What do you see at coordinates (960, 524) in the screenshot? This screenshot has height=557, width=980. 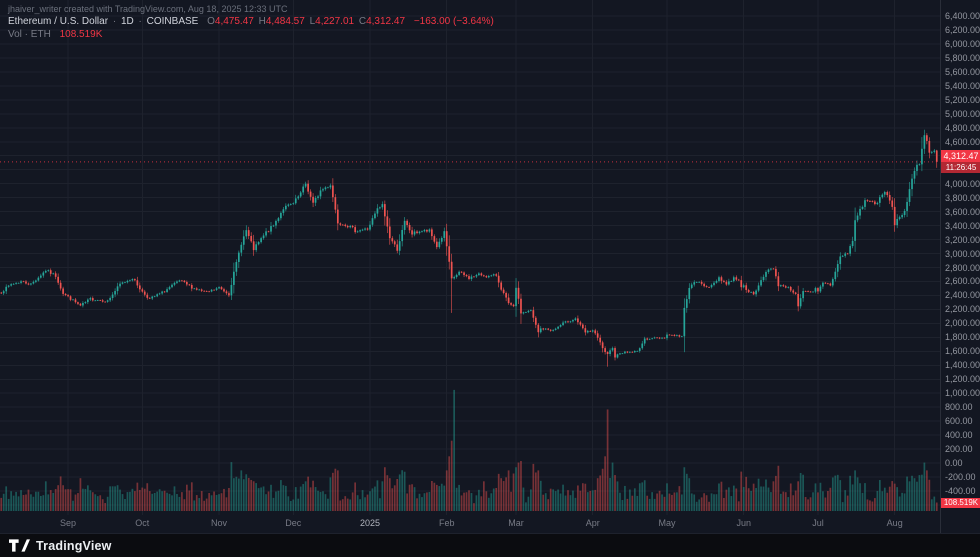 I see `axis-corner` at bounding box center [960, 524].